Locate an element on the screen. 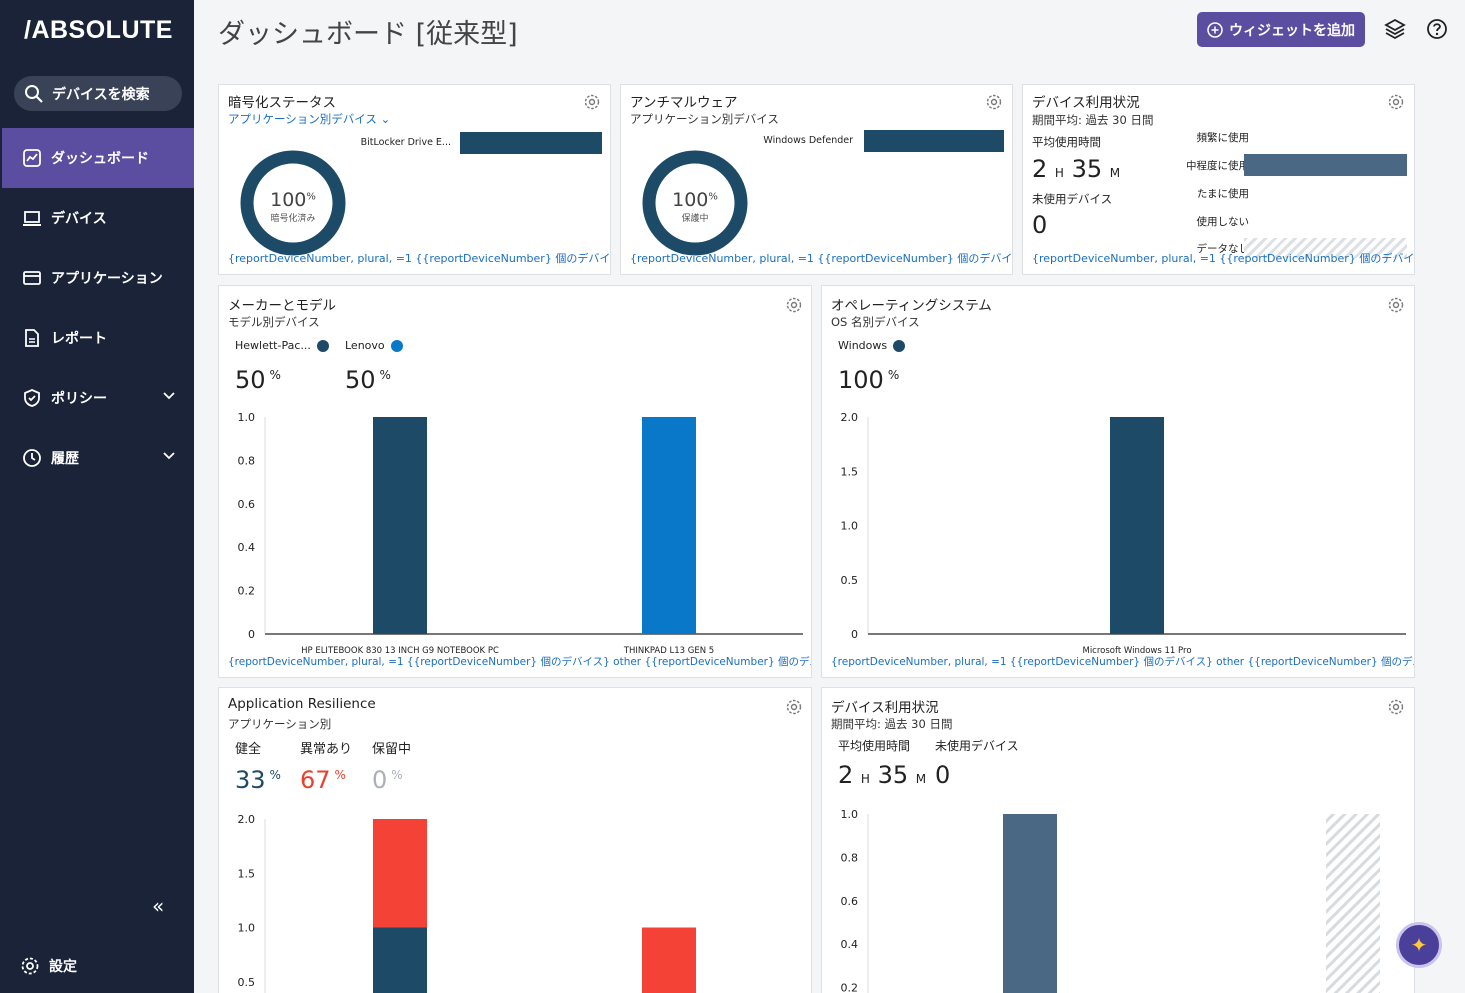 This screenshot has height=993, width=1465. stat-value-issues: 67% is located at coordinates (323, 780).